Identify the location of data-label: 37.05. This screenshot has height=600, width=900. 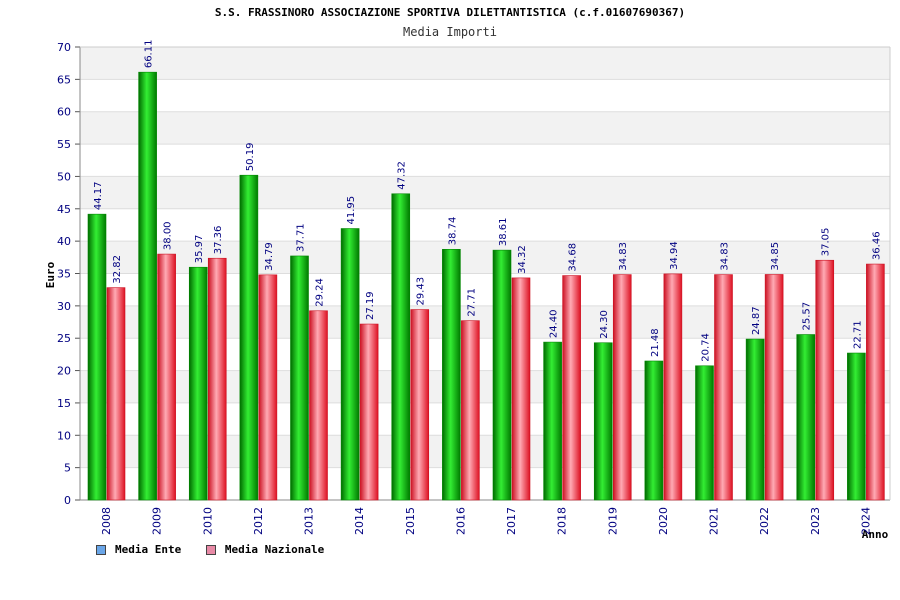
(826, 242).